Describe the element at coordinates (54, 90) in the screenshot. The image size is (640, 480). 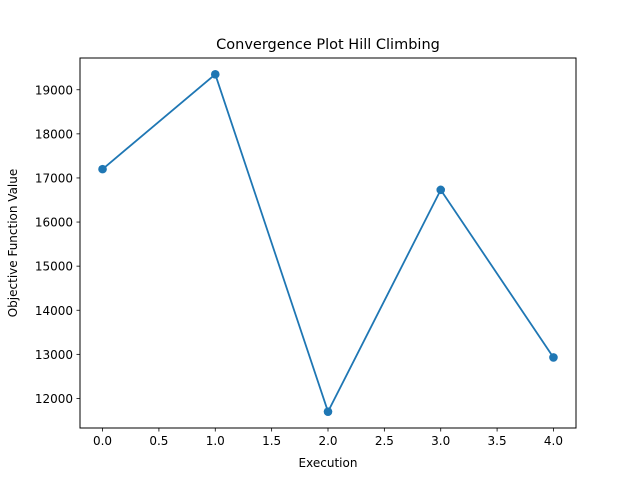
I see `y-tick-label: 19000` at that location.